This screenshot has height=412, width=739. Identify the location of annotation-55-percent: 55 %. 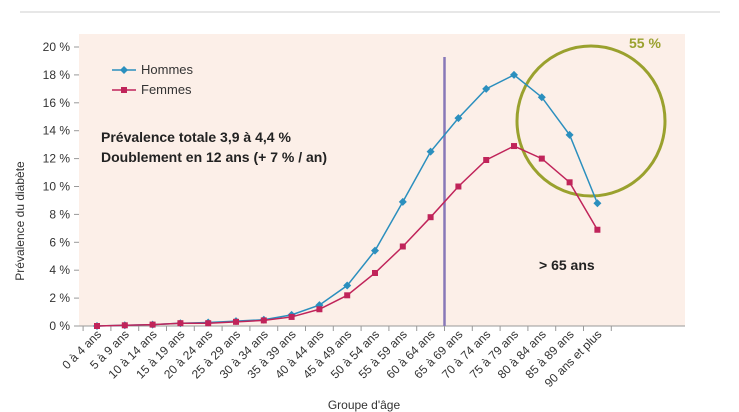
(645, 43).